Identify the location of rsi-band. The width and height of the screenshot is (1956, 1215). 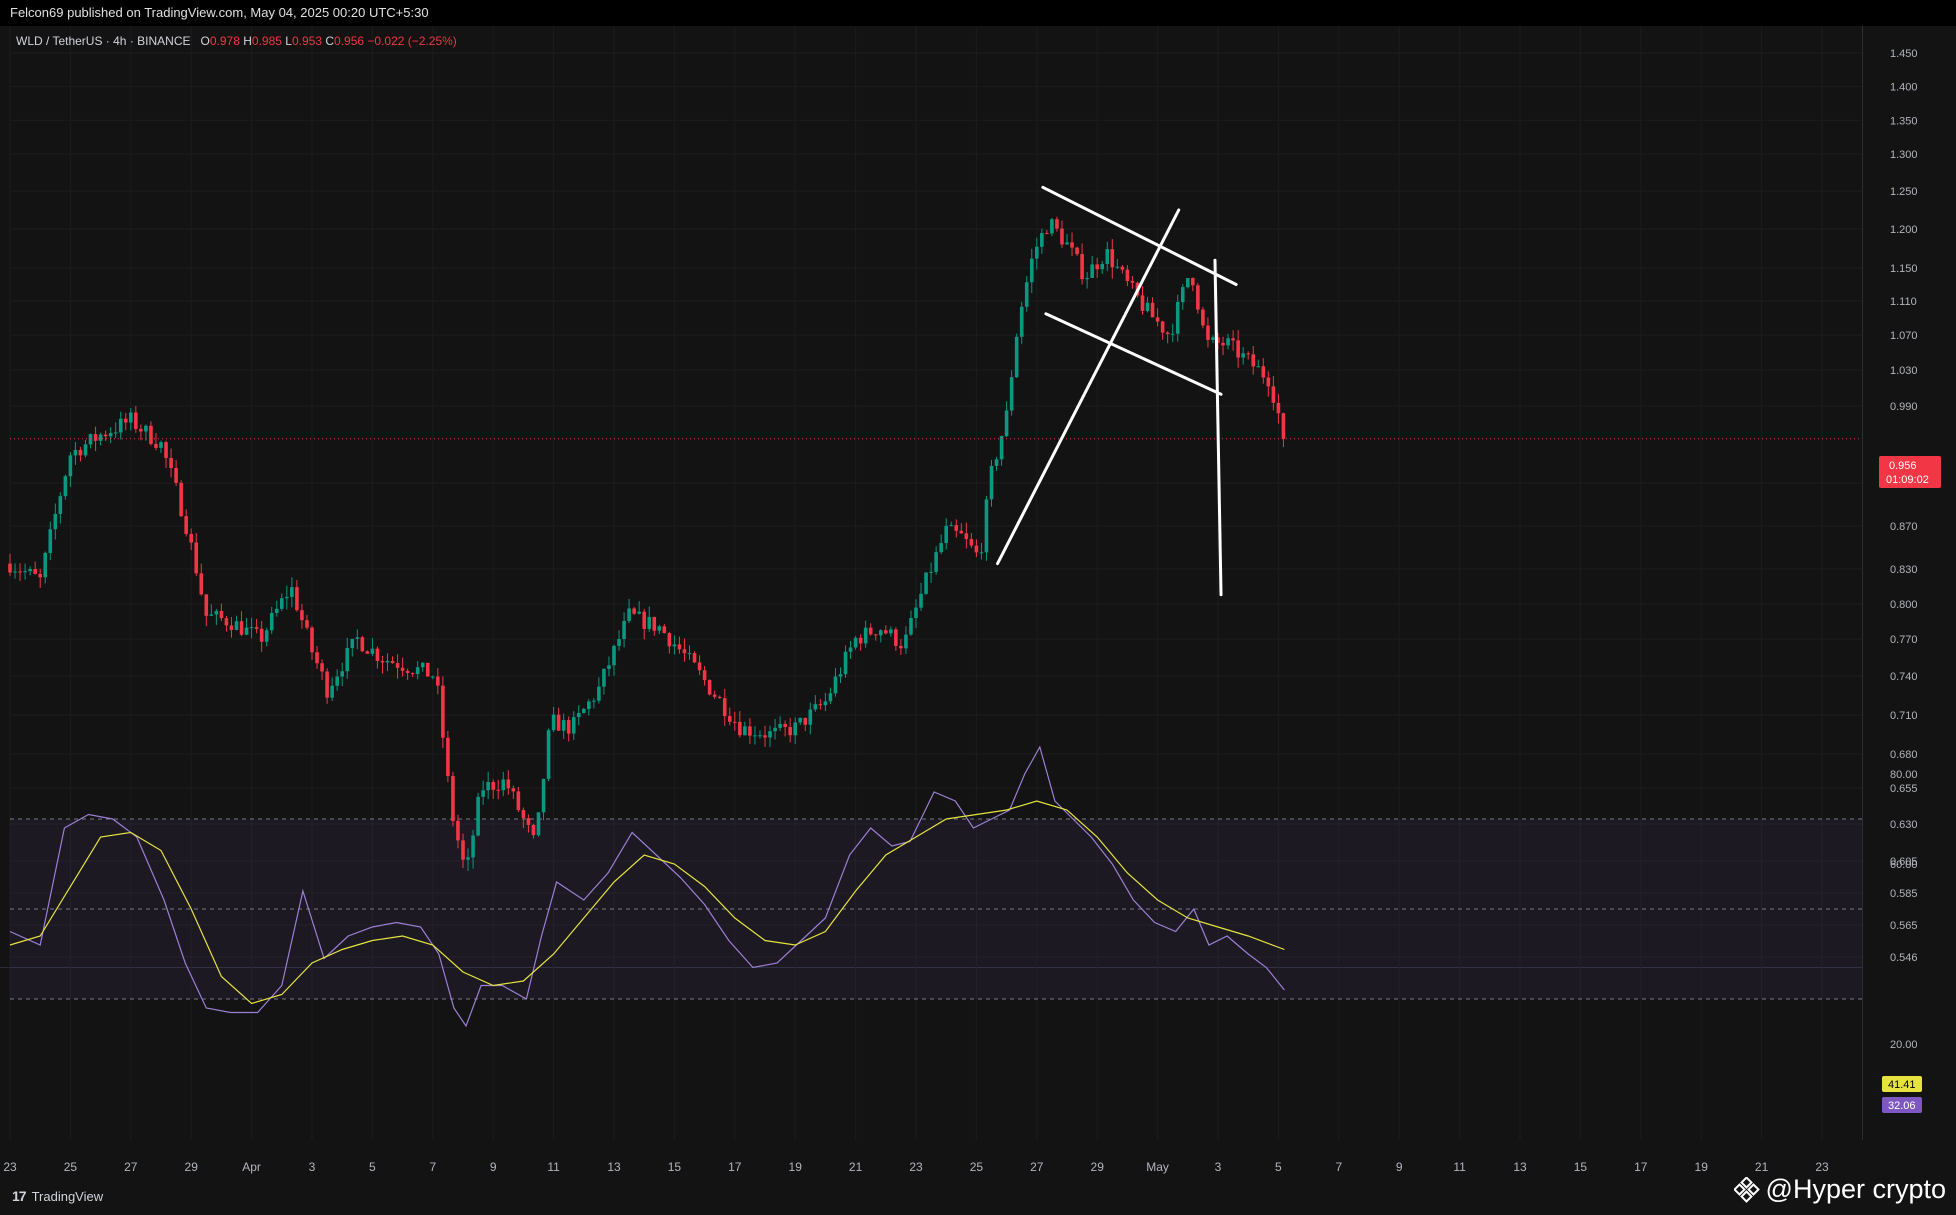
(936, 909).